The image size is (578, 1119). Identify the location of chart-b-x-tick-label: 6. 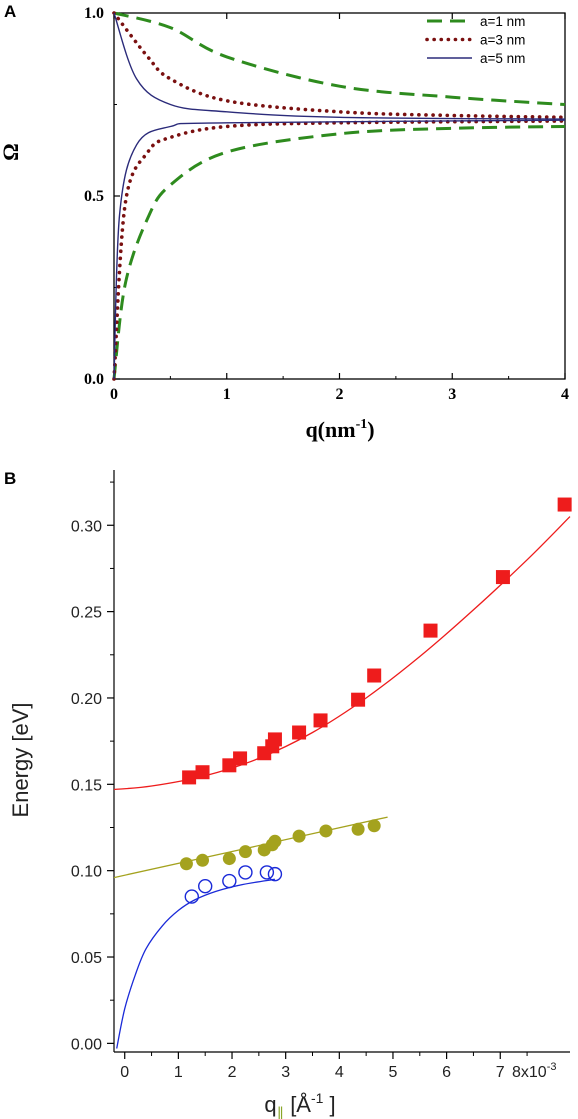
(446, 1072).